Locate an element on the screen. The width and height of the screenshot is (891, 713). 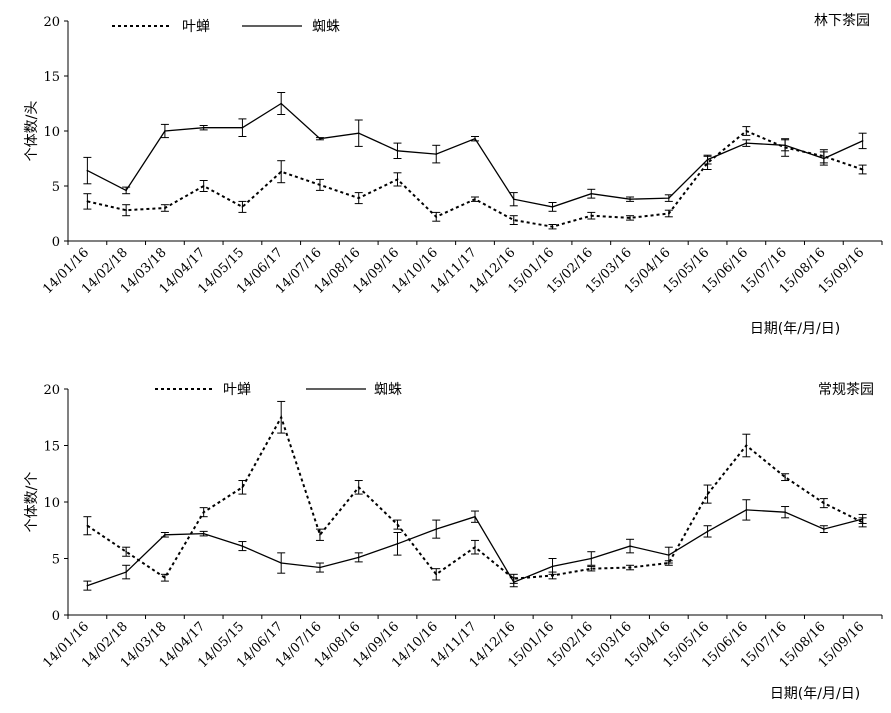
y-axis-label: 个体数/个 is located at coordinates (32, 502).